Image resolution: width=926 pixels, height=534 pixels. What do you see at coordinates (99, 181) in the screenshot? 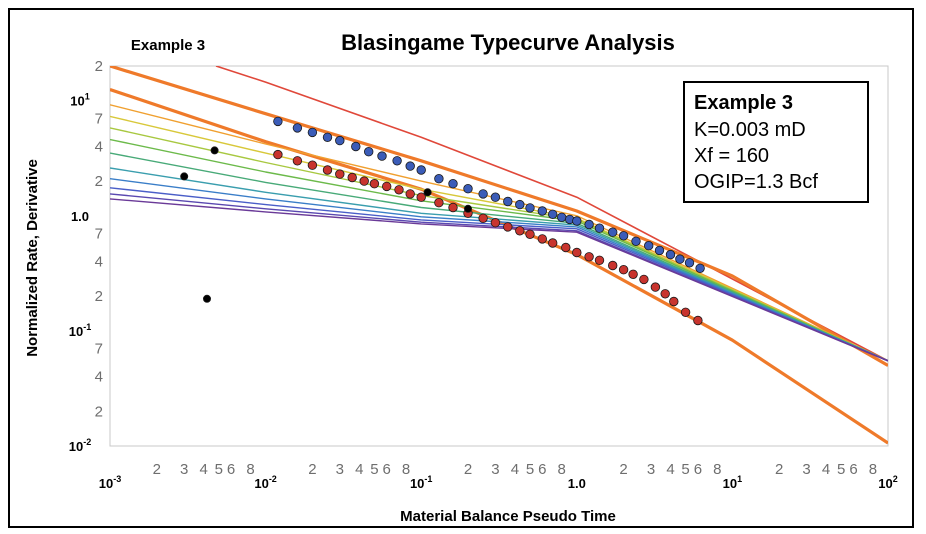
I see `y-tick-label-5: 2` at bounding box center [99, 181].